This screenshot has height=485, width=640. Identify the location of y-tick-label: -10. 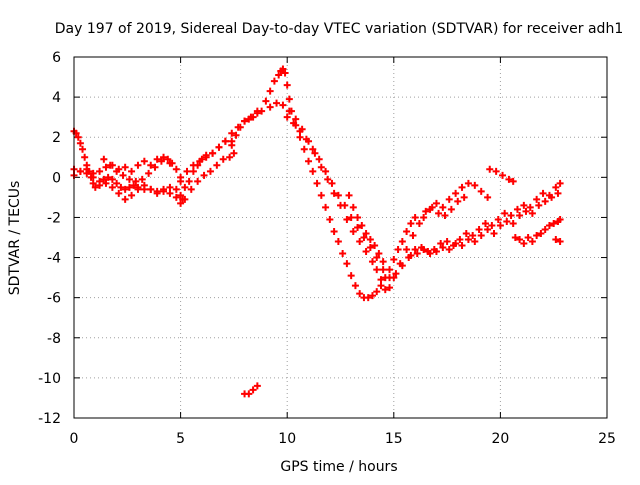
(49, 379).